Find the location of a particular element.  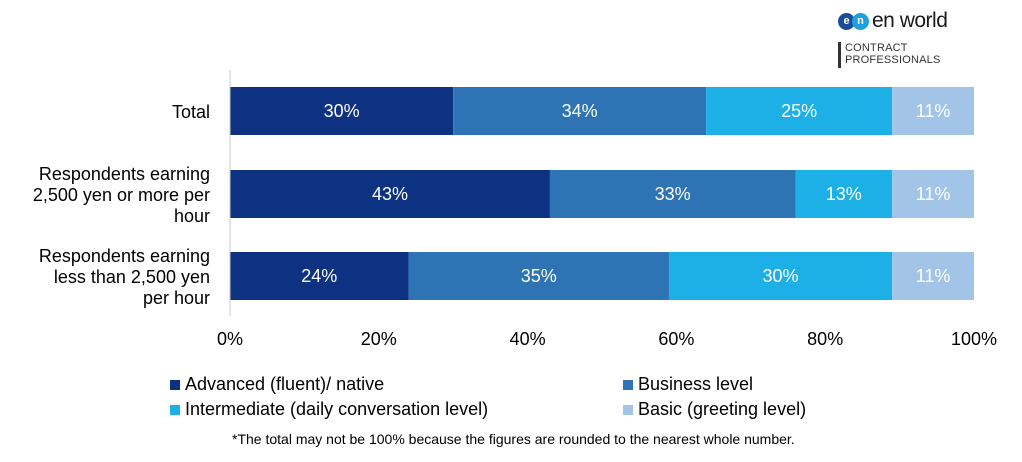

data-label-3-series-1: 24% is located at coordinates (319, 276).